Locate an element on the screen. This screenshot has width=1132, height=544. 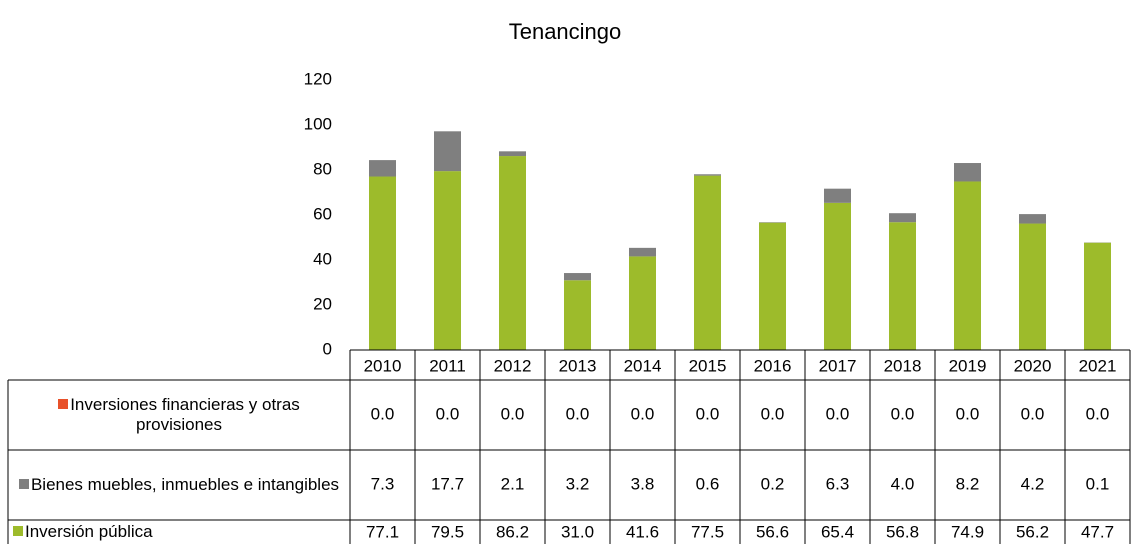
table-value: 4.2 is located at coordinates (1033, 483).